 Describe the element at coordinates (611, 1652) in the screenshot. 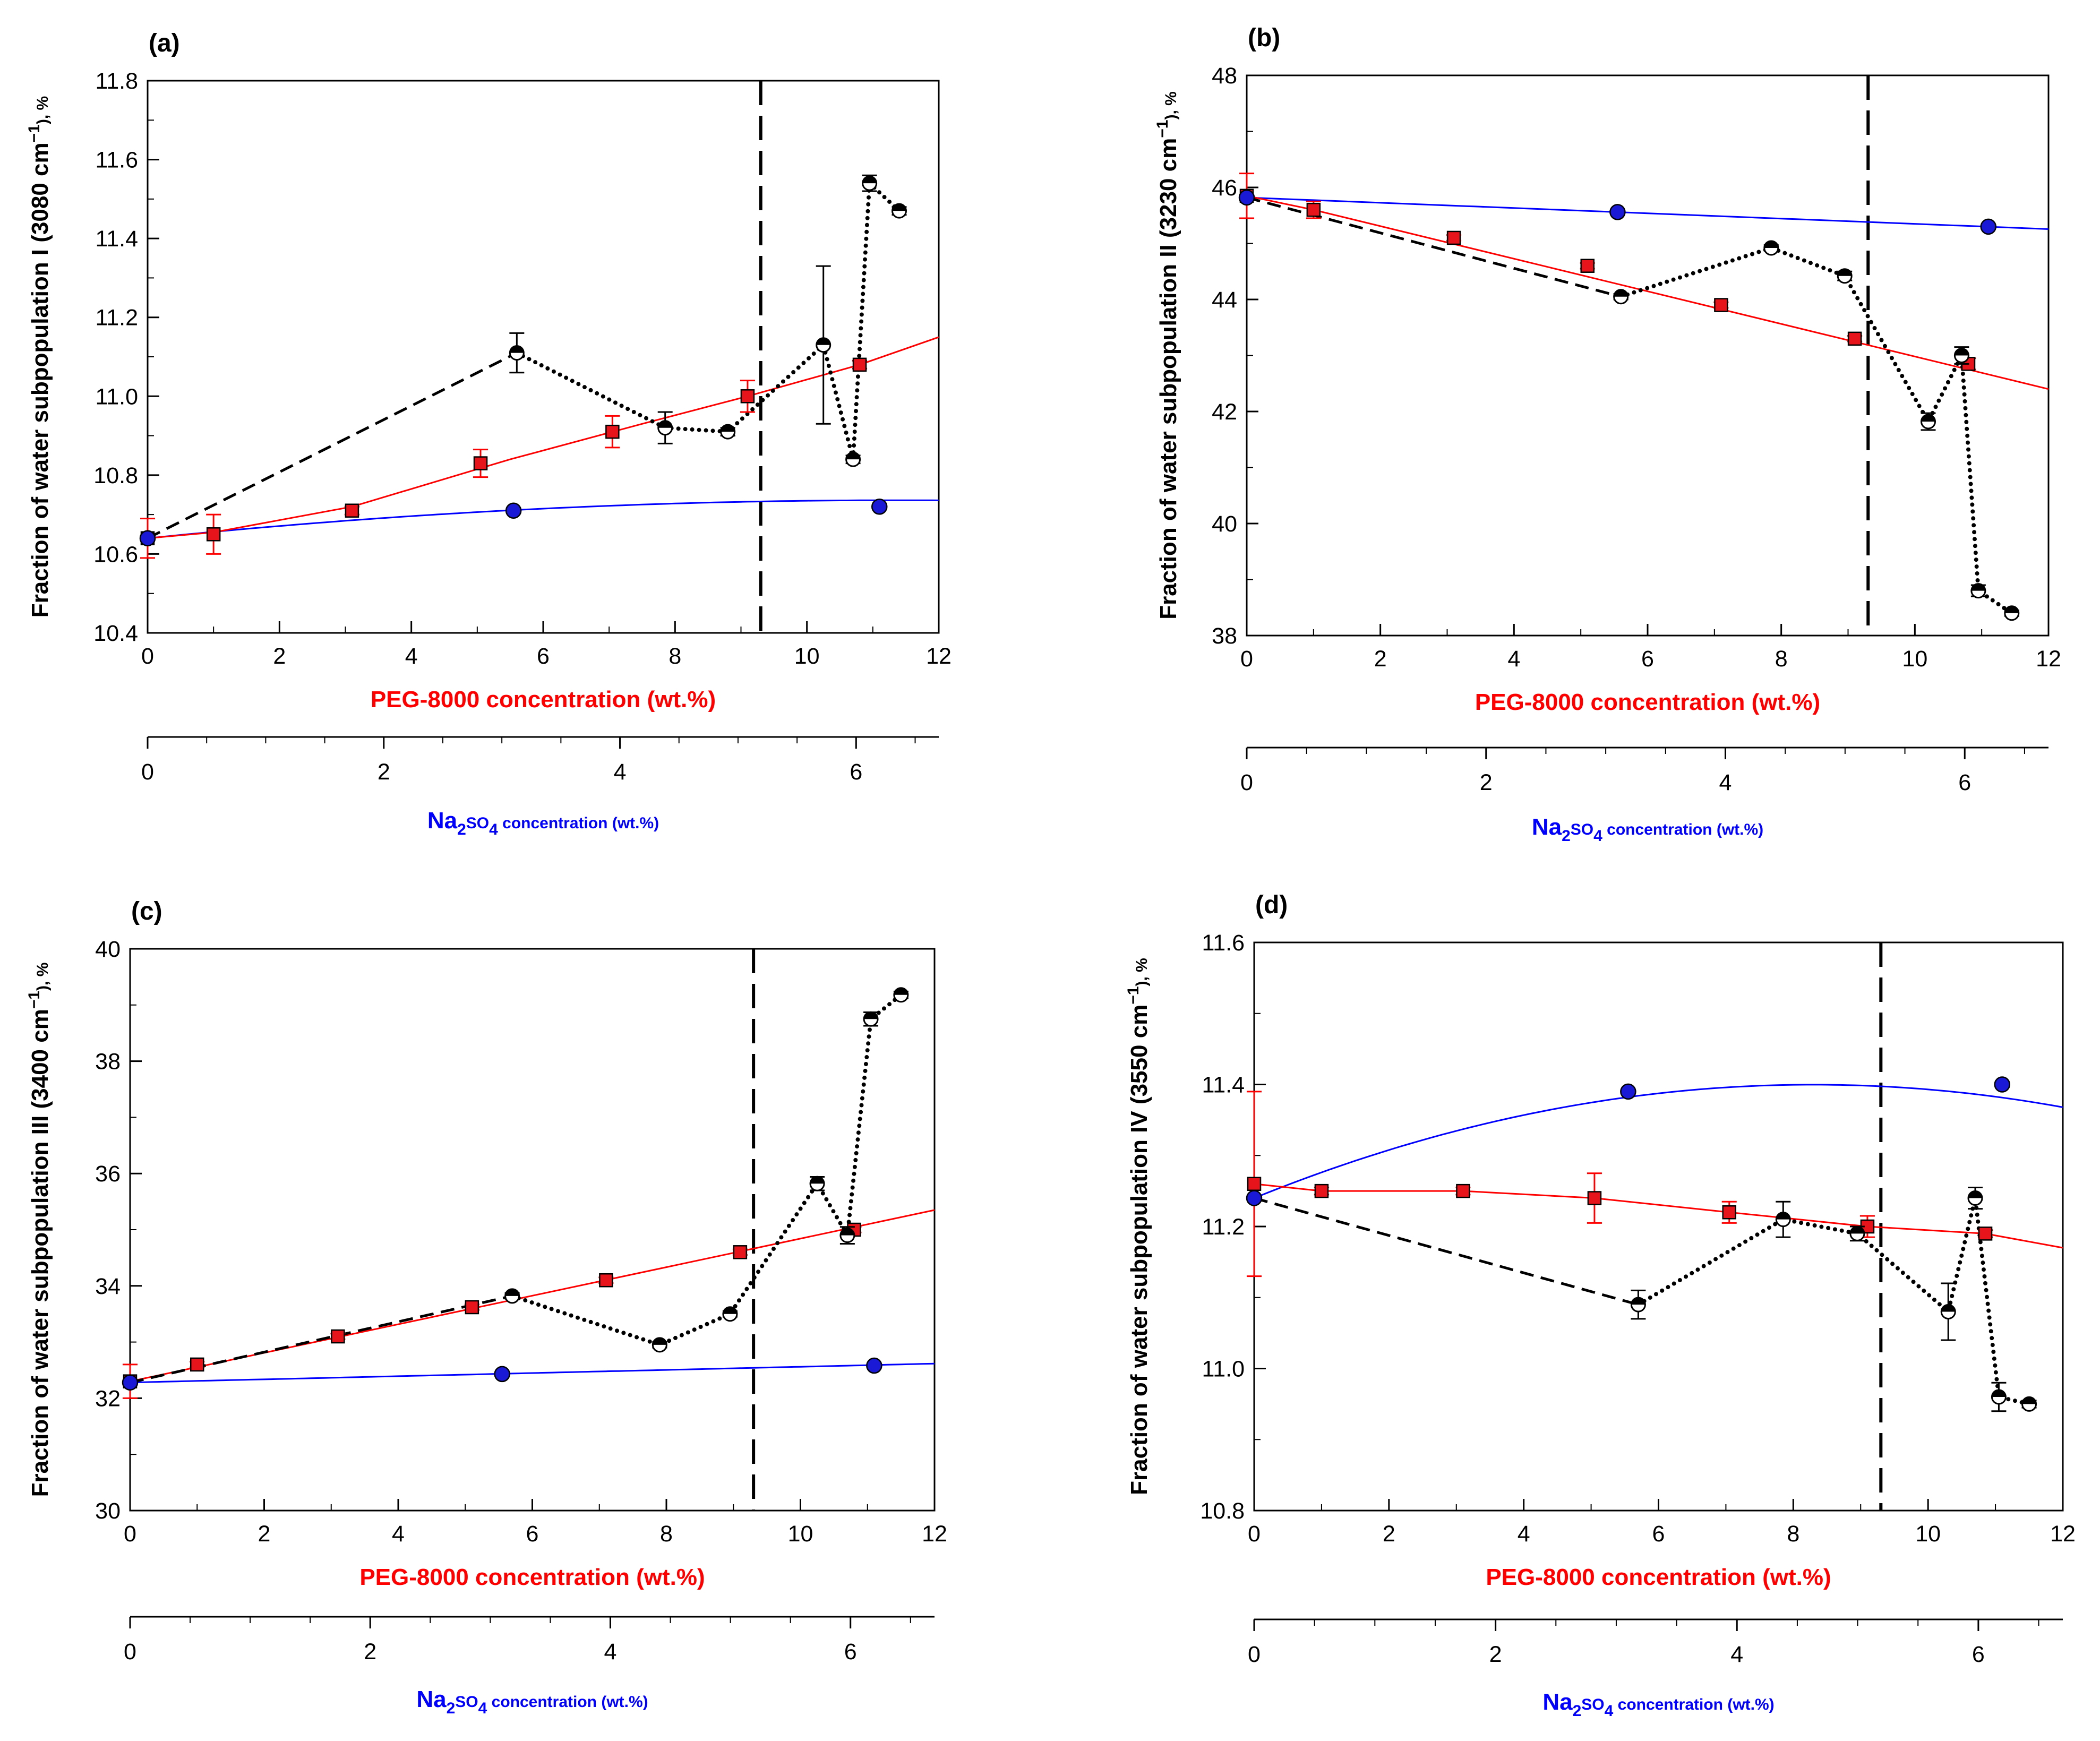

I see `x2-tick-label: 4` at that location.